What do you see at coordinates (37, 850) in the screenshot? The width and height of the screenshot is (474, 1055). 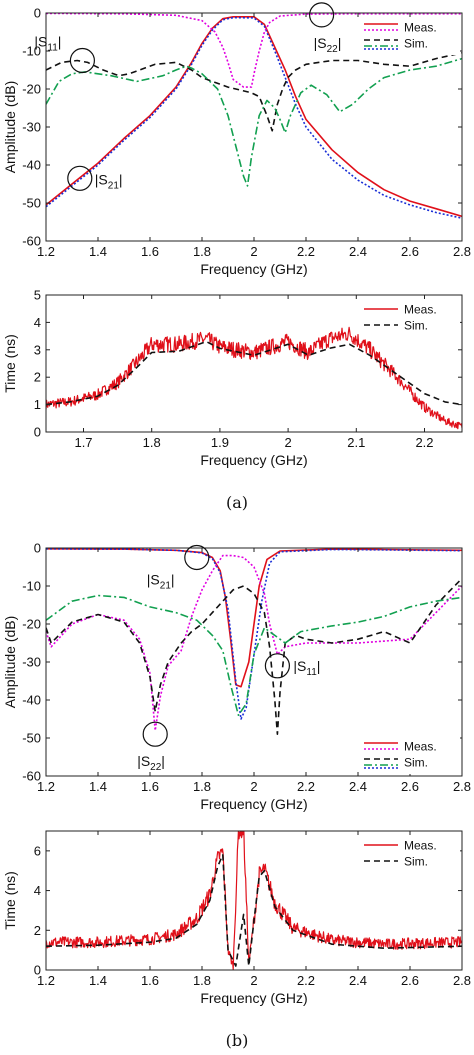 I see `y-tick-label: 6` at bounding box center [37, 850].